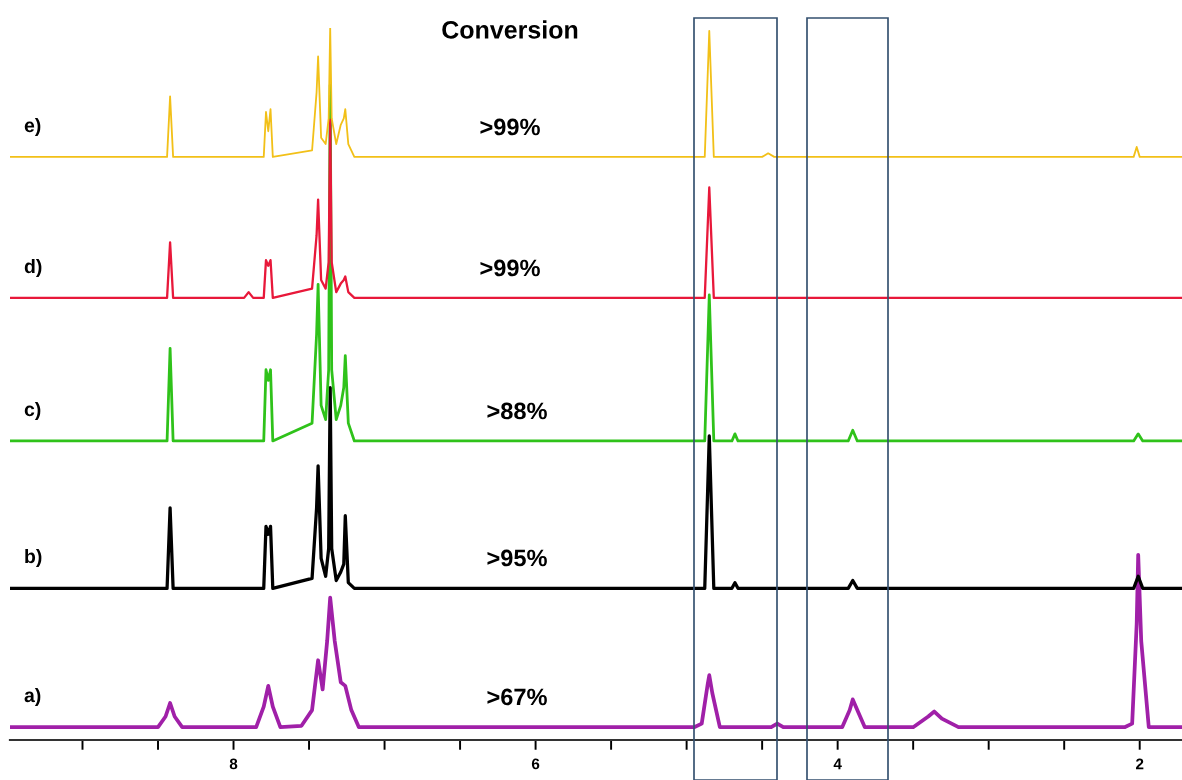 Image resolution: width=1182 pixels, height=780 pixels. I want to click on annotation: >88%, so click(517, 411).